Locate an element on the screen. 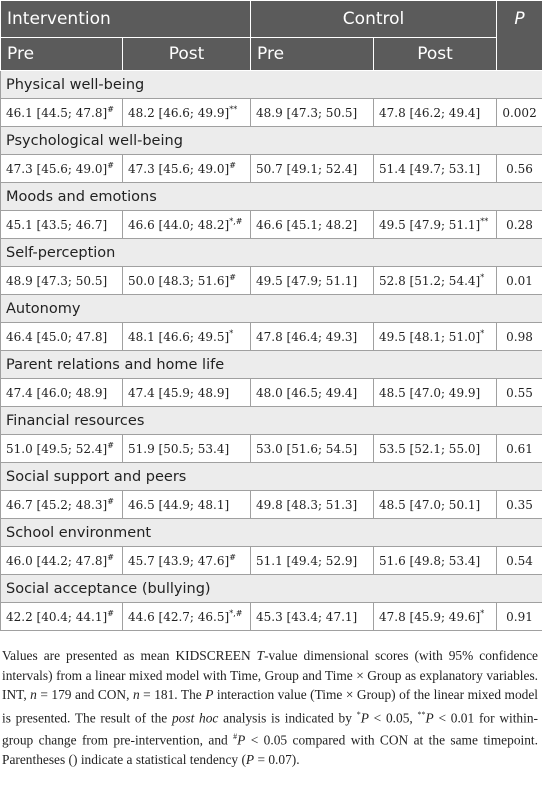 The height and width of the screenshot is (790, 542). section-row: Physical well-being is located at coordinates (271, 84).